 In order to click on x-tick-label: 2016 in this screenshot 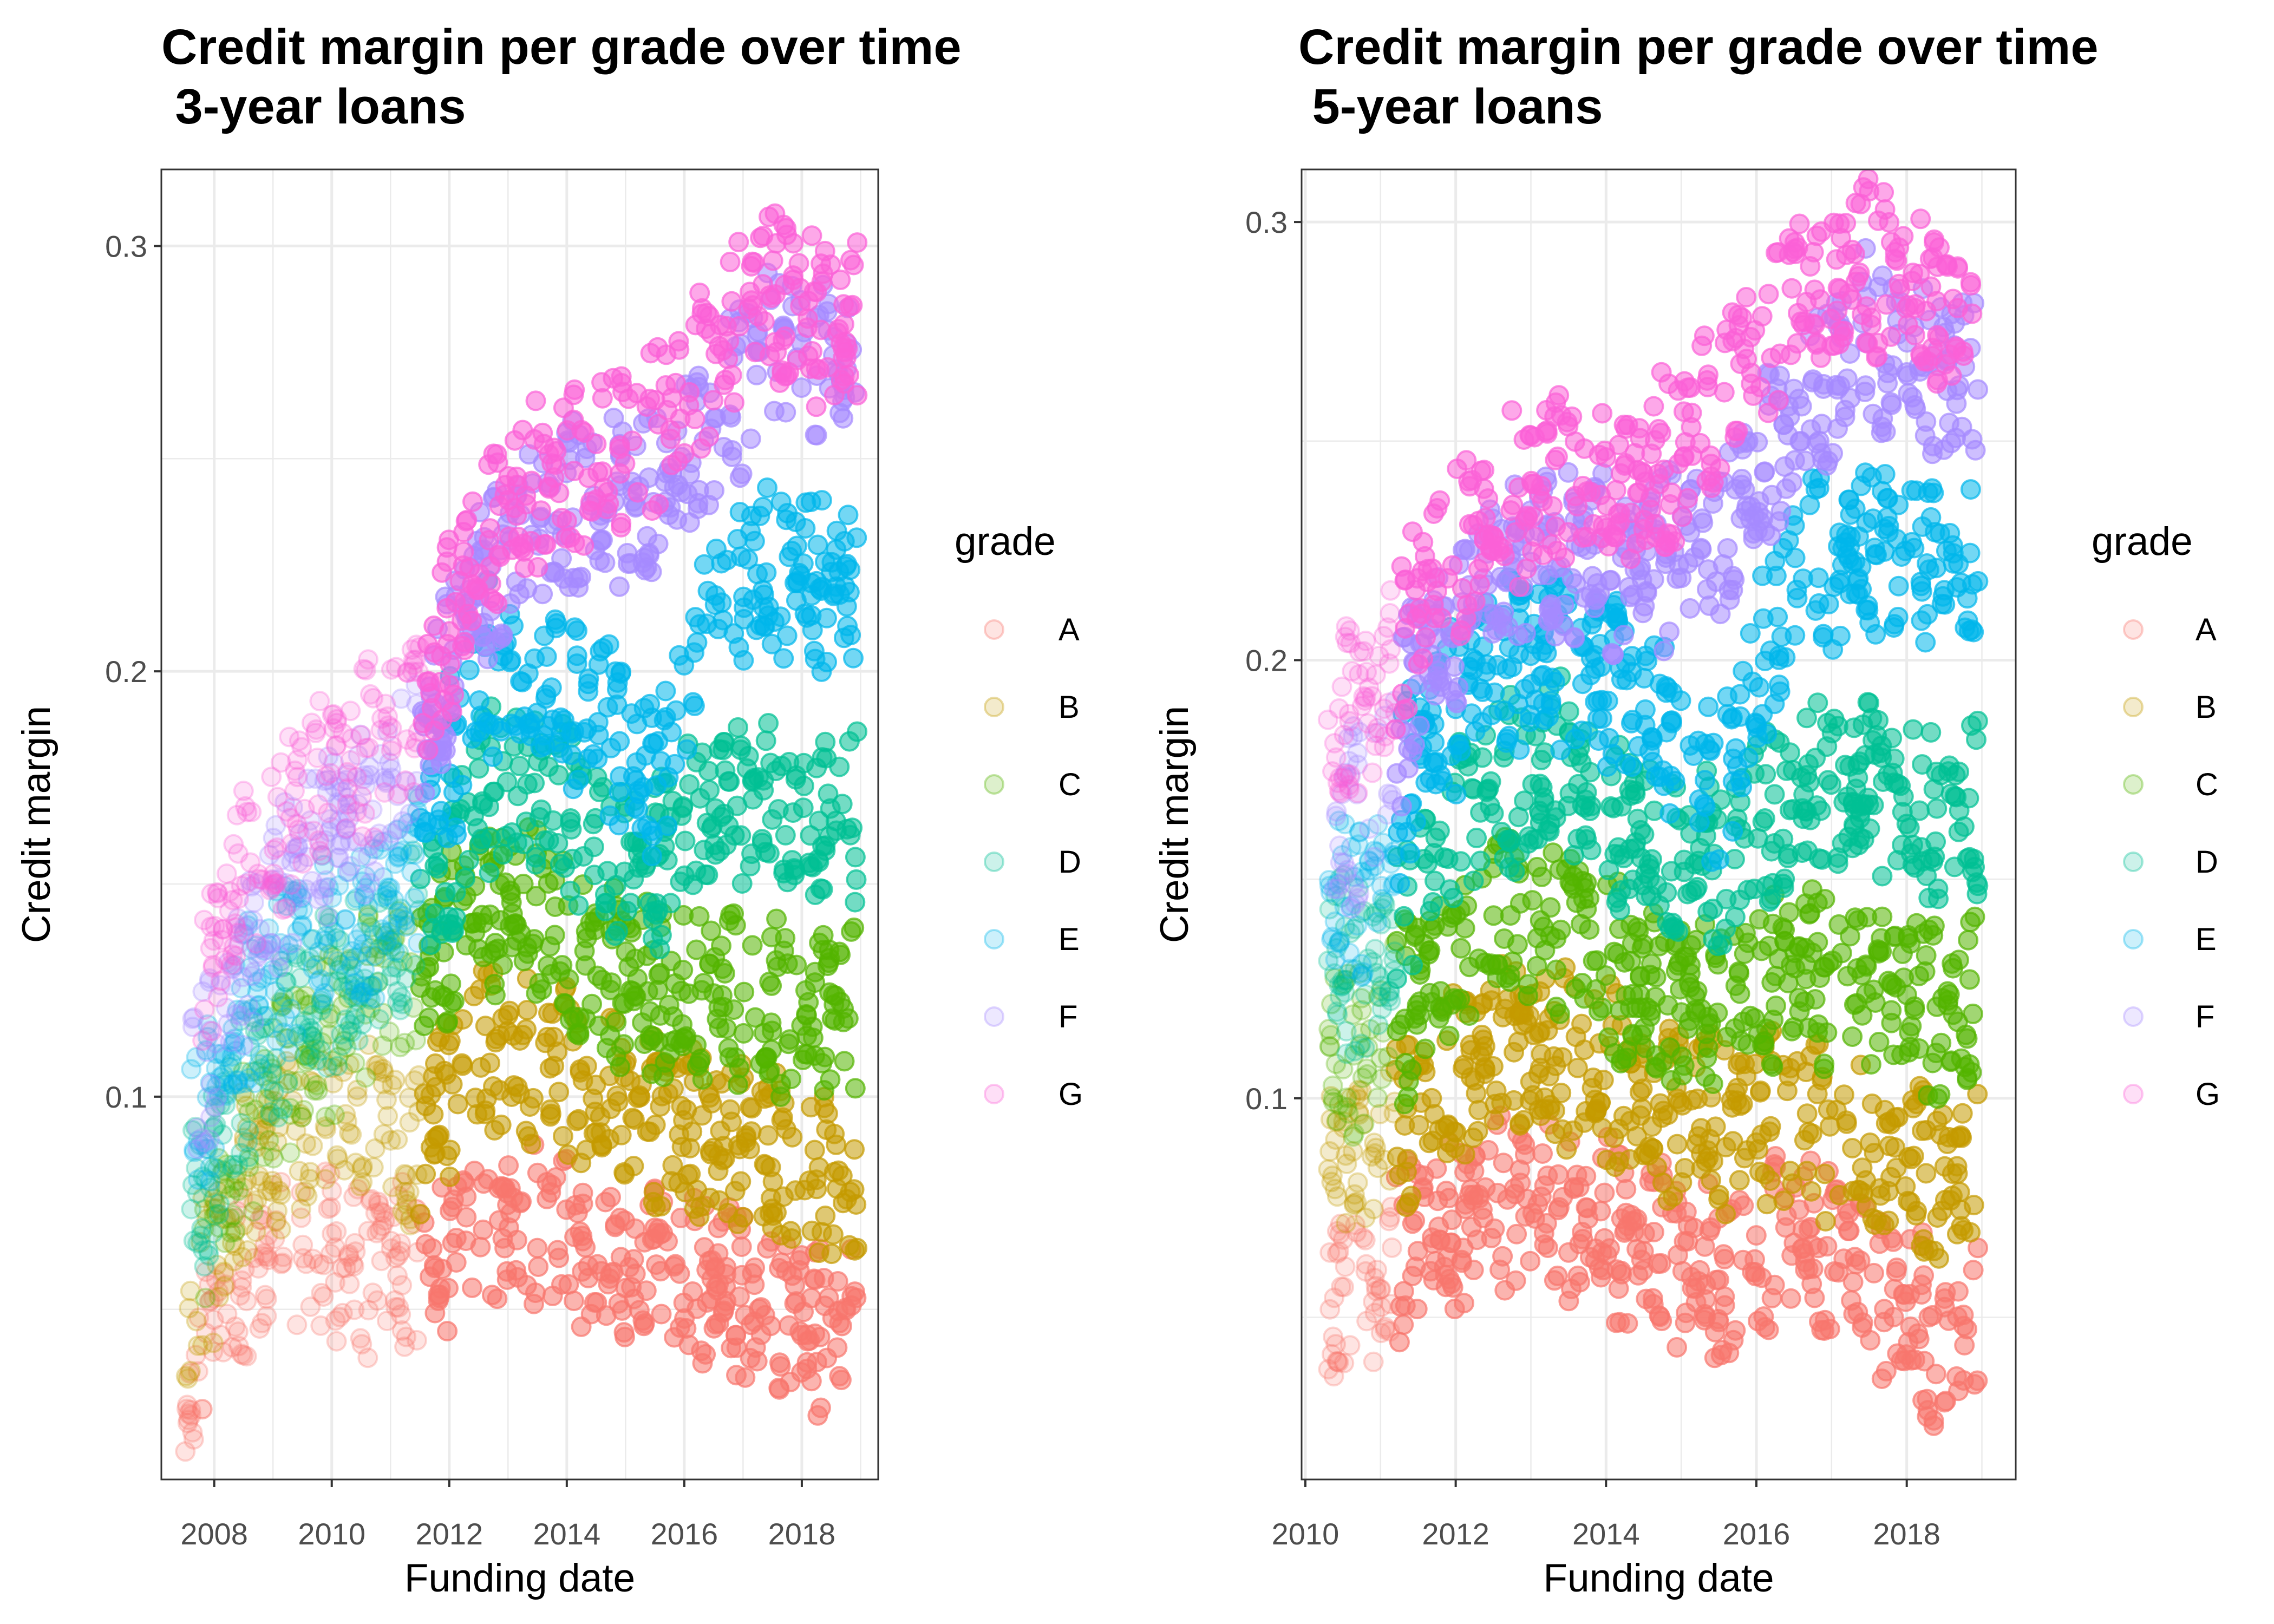, I will do `click(685, 1534)`.